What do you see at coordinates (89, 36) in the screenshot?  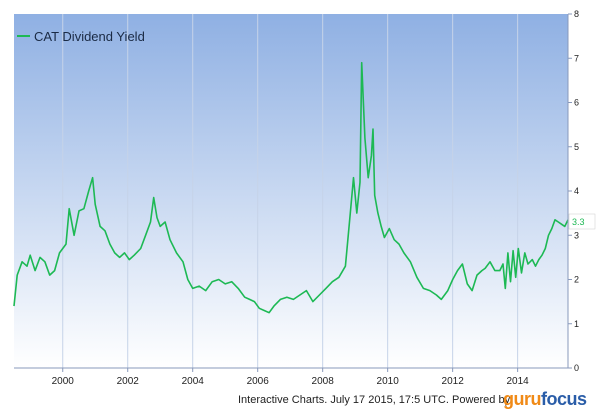 I see `legend-label: CAT Dividend Yield` at bounding box center [89, 36].